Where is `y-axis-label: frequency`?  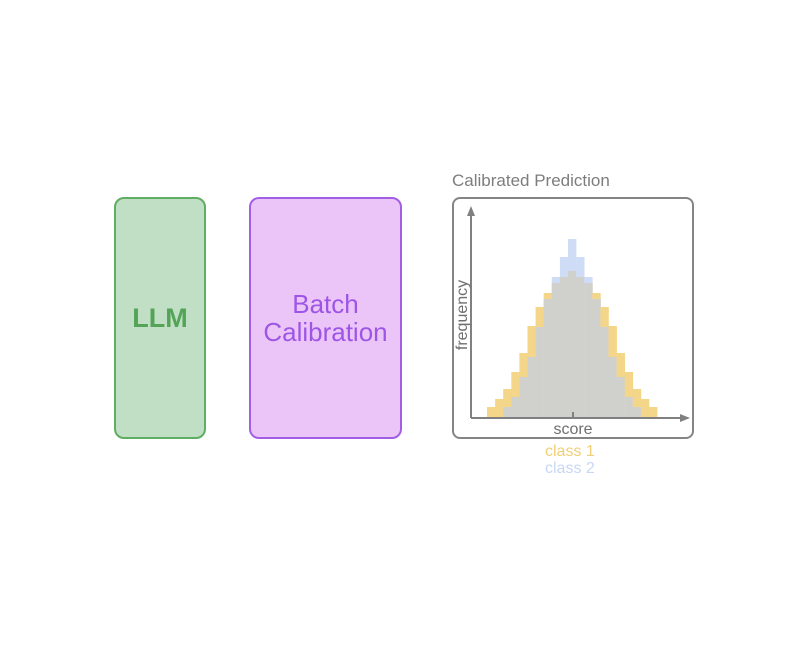
y-axis-label: frequency is located at coordinates (462, 315).